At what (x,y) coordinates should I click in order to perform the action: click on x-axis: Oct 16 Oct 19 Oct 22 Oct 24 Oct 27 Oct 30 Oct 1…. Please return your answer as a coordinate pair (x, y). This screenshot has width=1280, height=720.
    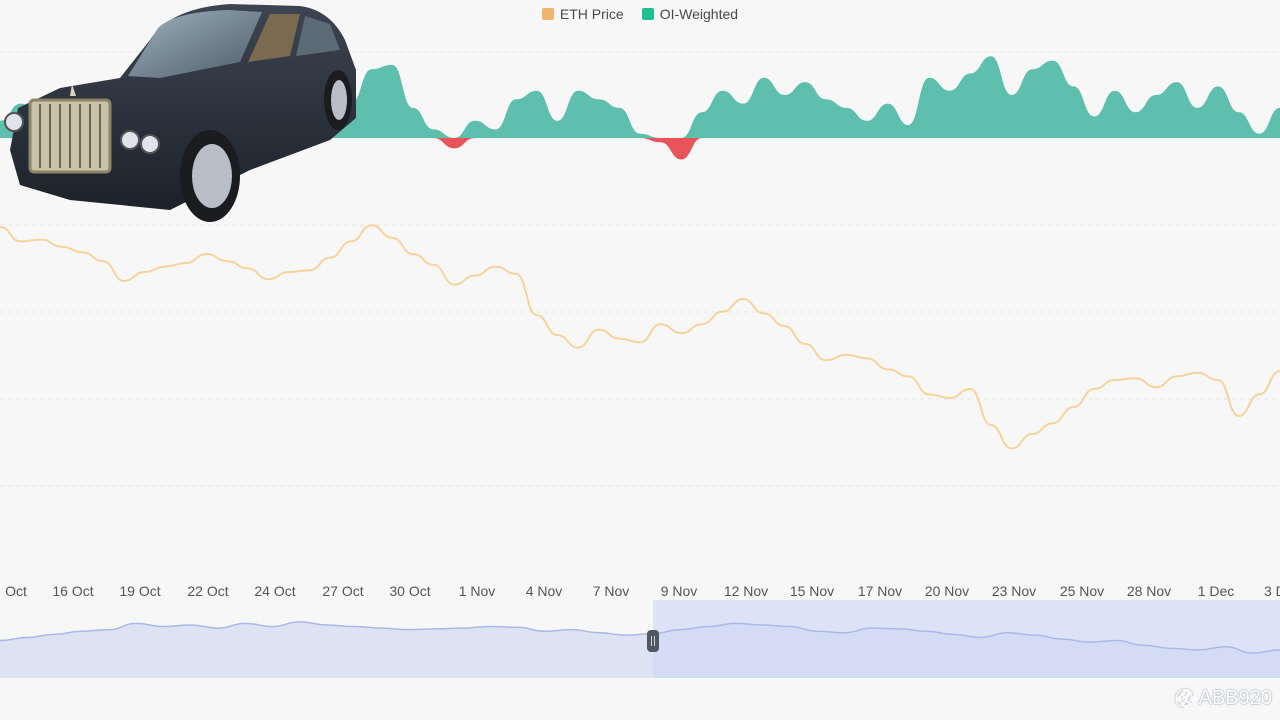
    Looking at the image, I should click on (642, 591).